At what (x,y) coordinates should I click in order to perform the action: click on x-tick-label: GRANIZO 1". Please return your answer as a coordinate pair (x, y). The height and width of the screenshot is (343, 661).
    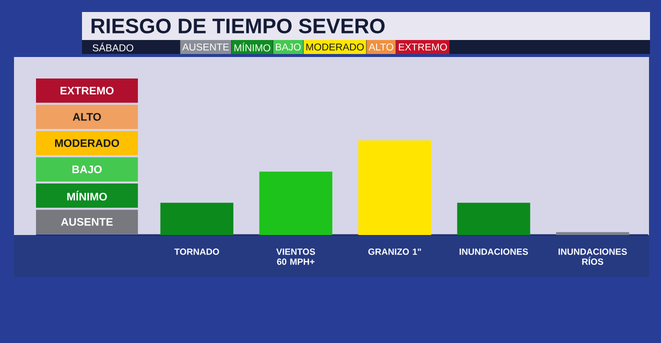
    Looking at the image, I should click on (394, 251).